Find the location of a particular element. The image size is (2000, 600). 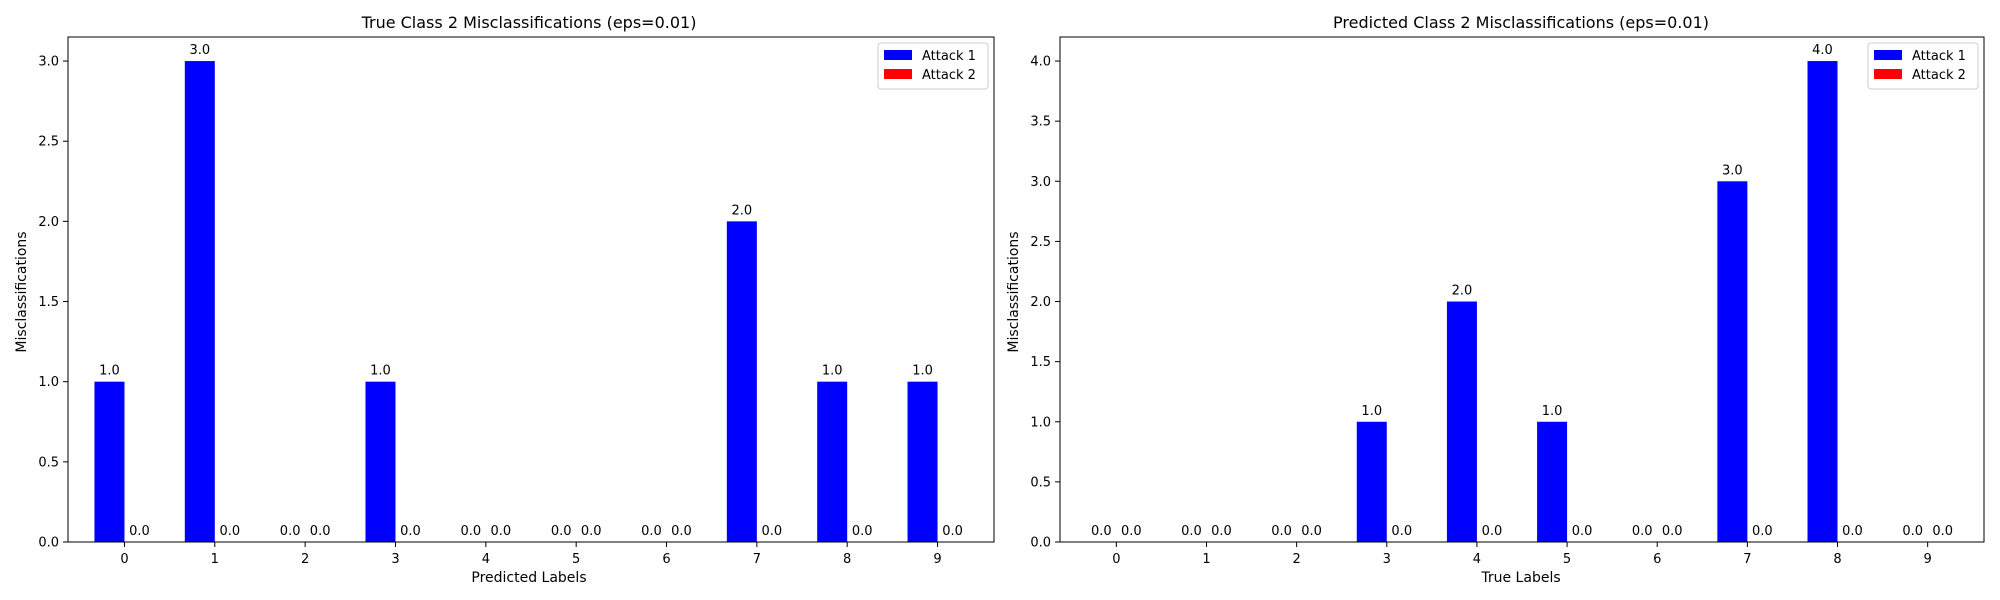

x-axis-label: Predicted Labels is located at coordinates (528, 578).